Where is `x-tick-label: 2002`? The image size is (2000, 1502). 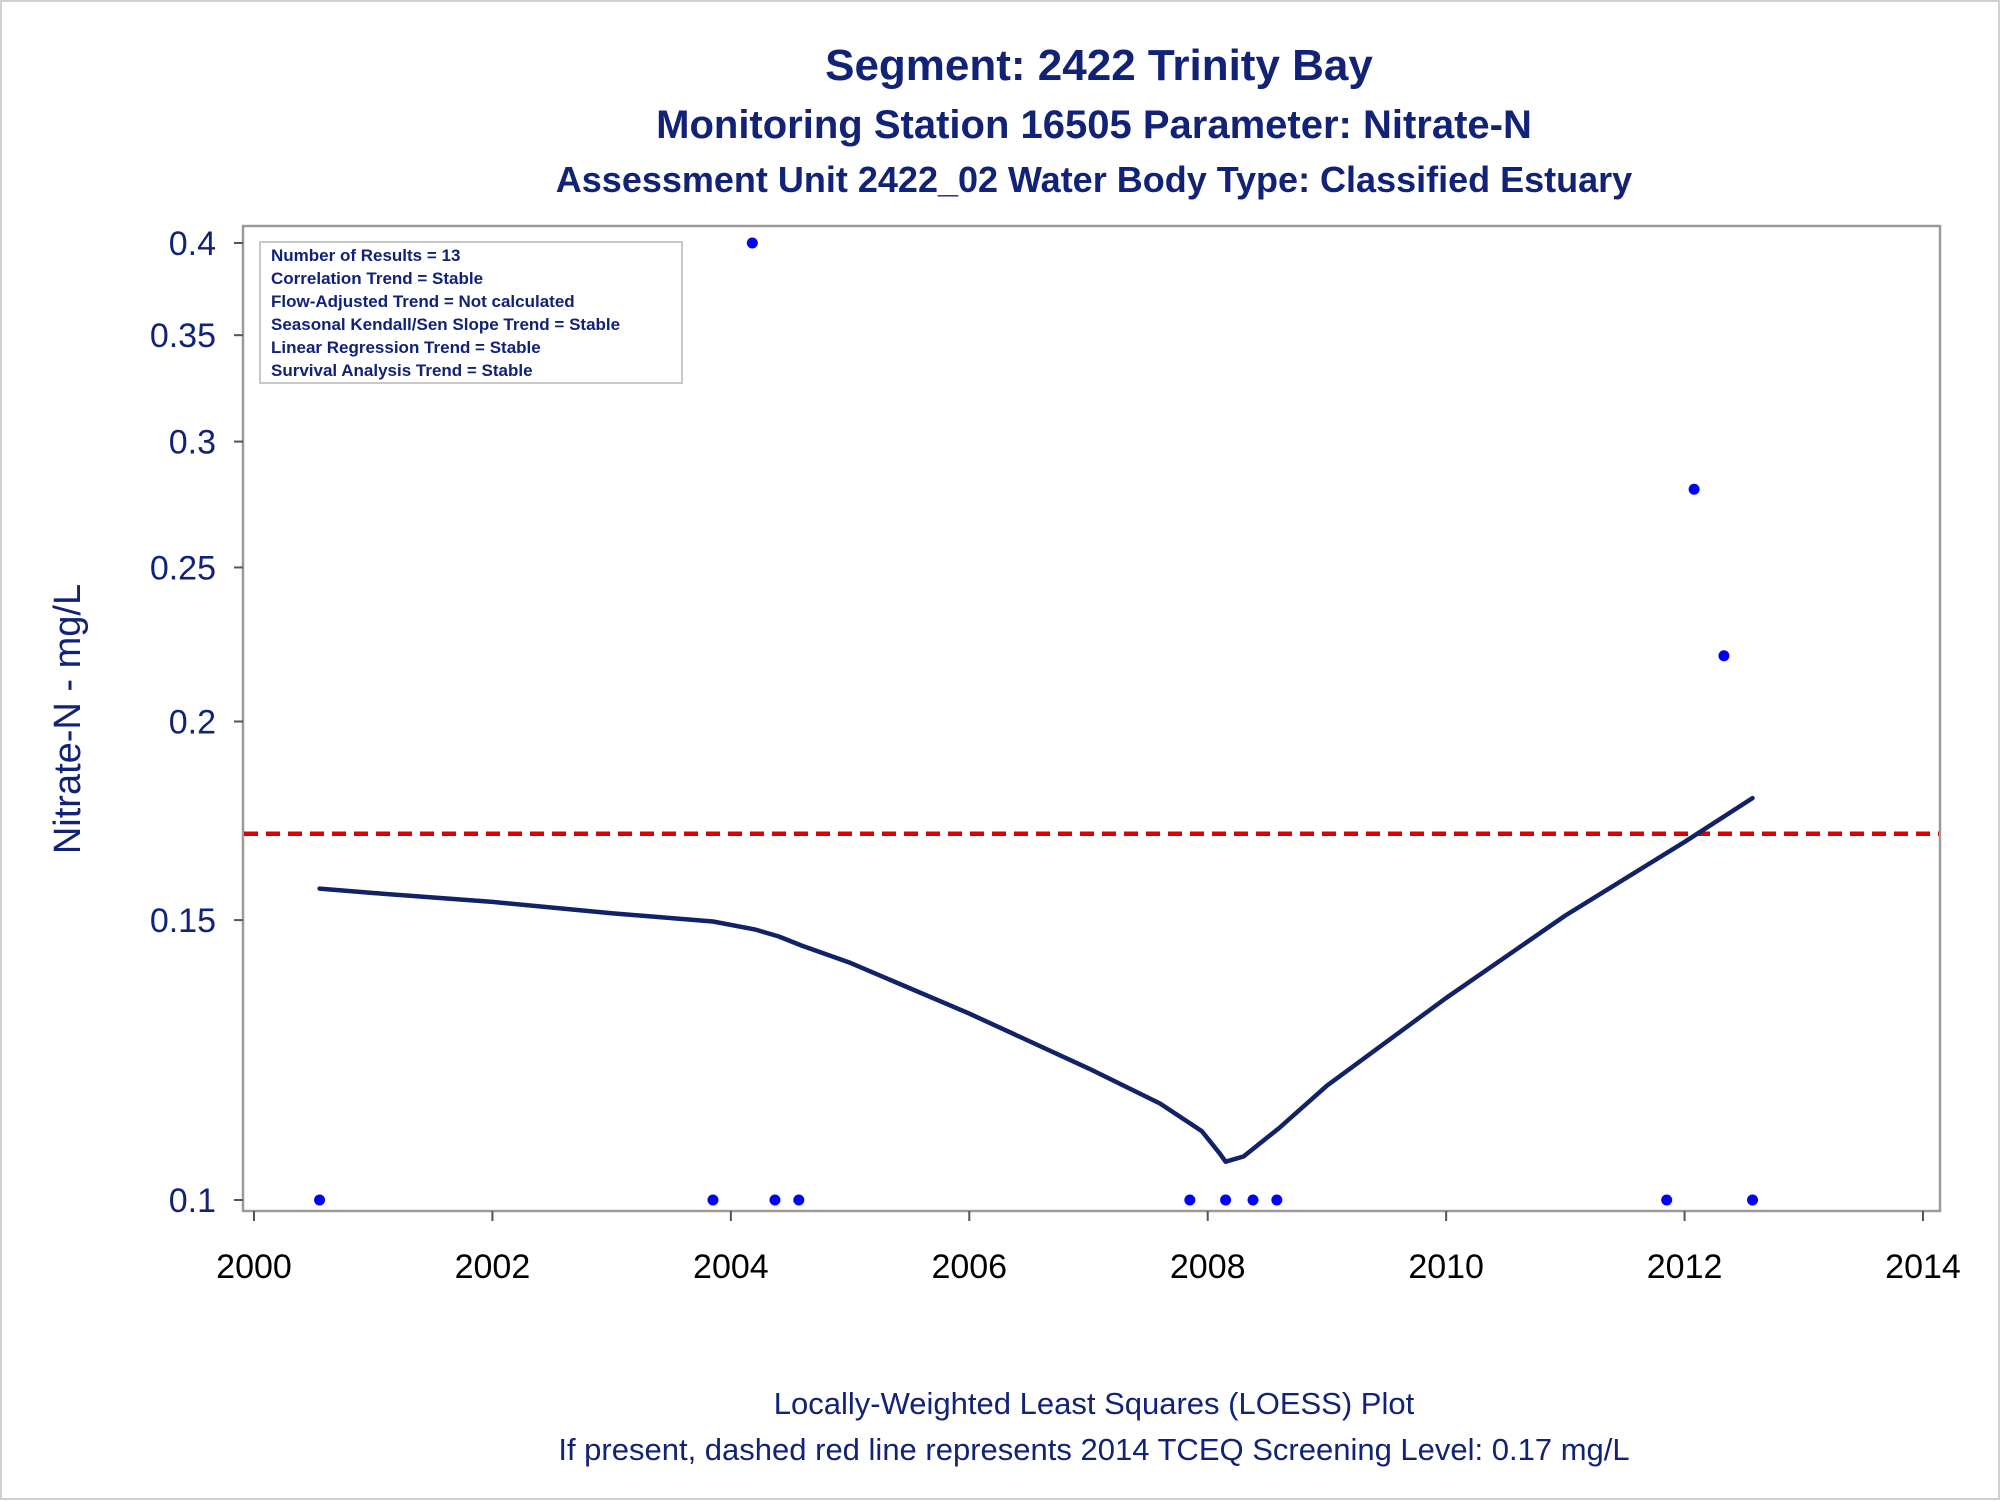
x-tick-label: 2002 is located at coordinates (493, 1267).